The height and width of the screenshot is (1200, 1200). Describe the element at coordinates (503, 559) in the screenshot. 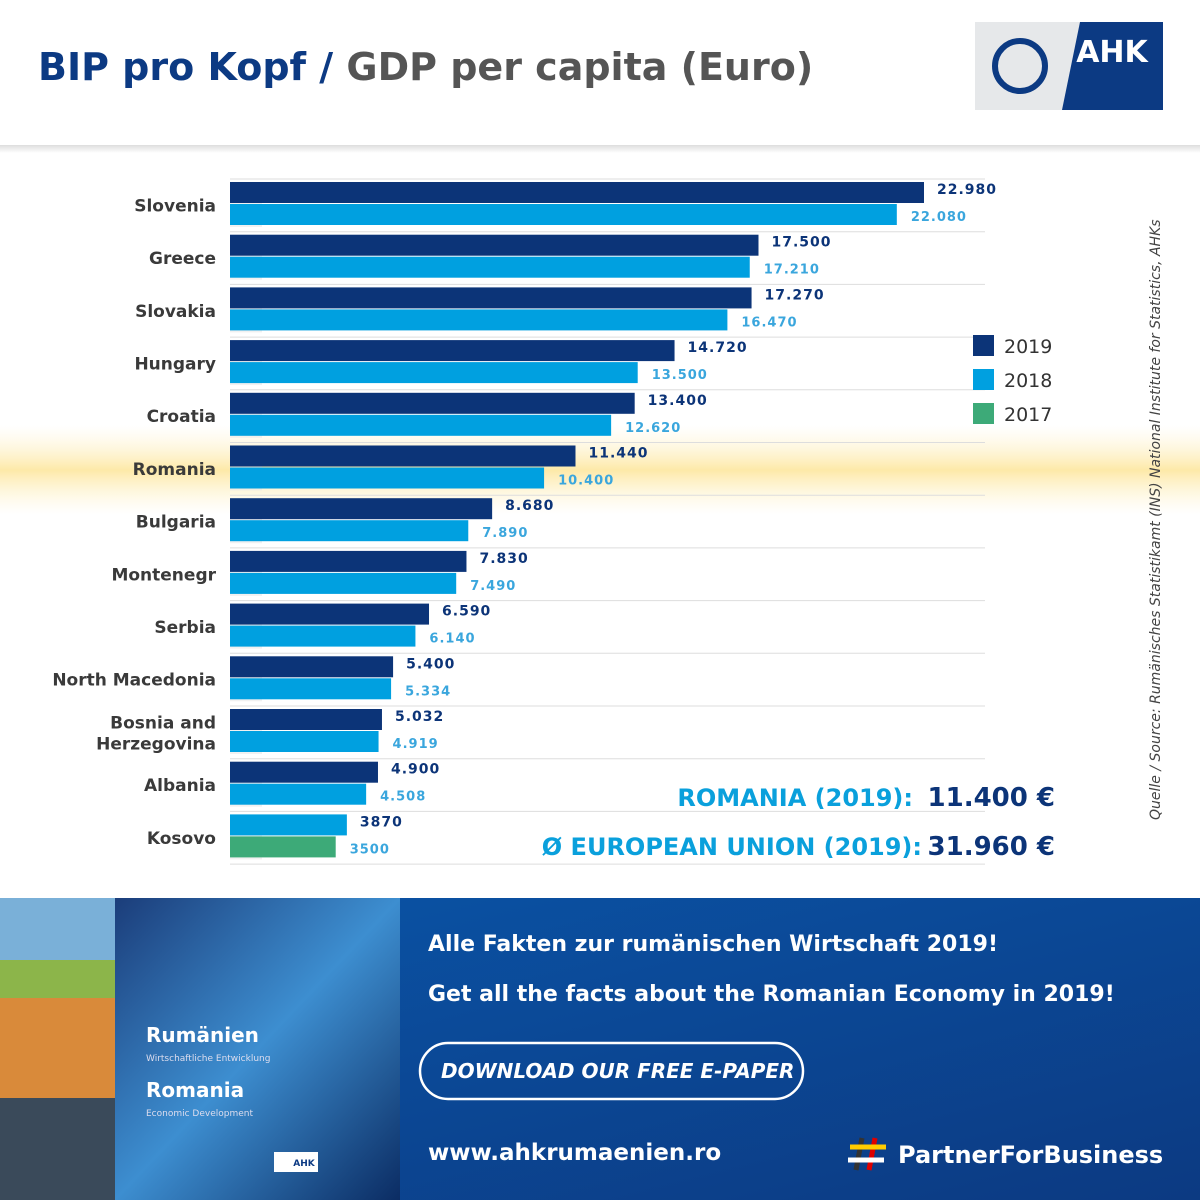

I see `value-label: 7.830` at that location.